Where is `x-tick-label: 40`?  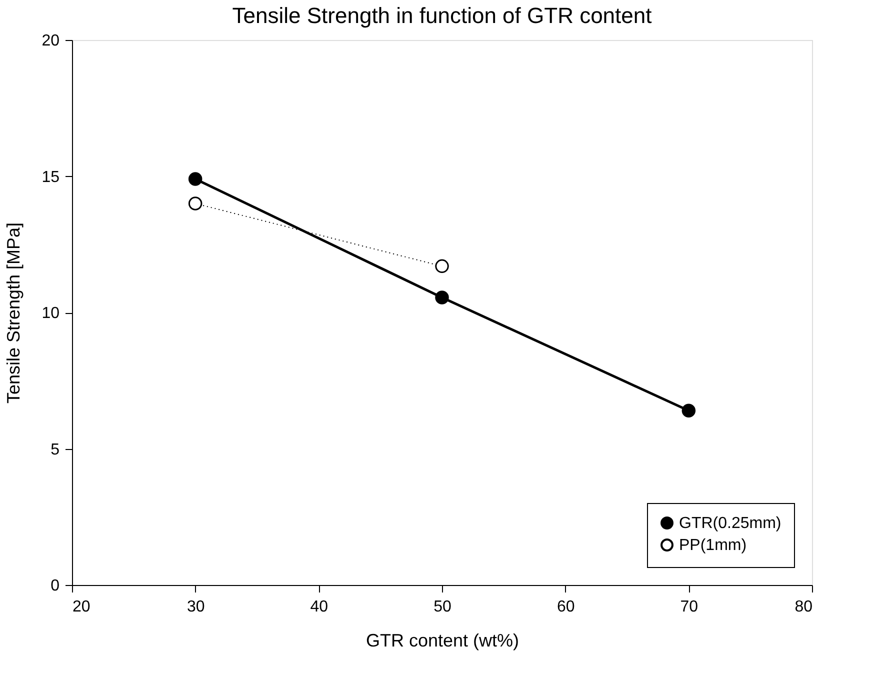 x-tick-label: 40 is located at coordinates (319, 607).